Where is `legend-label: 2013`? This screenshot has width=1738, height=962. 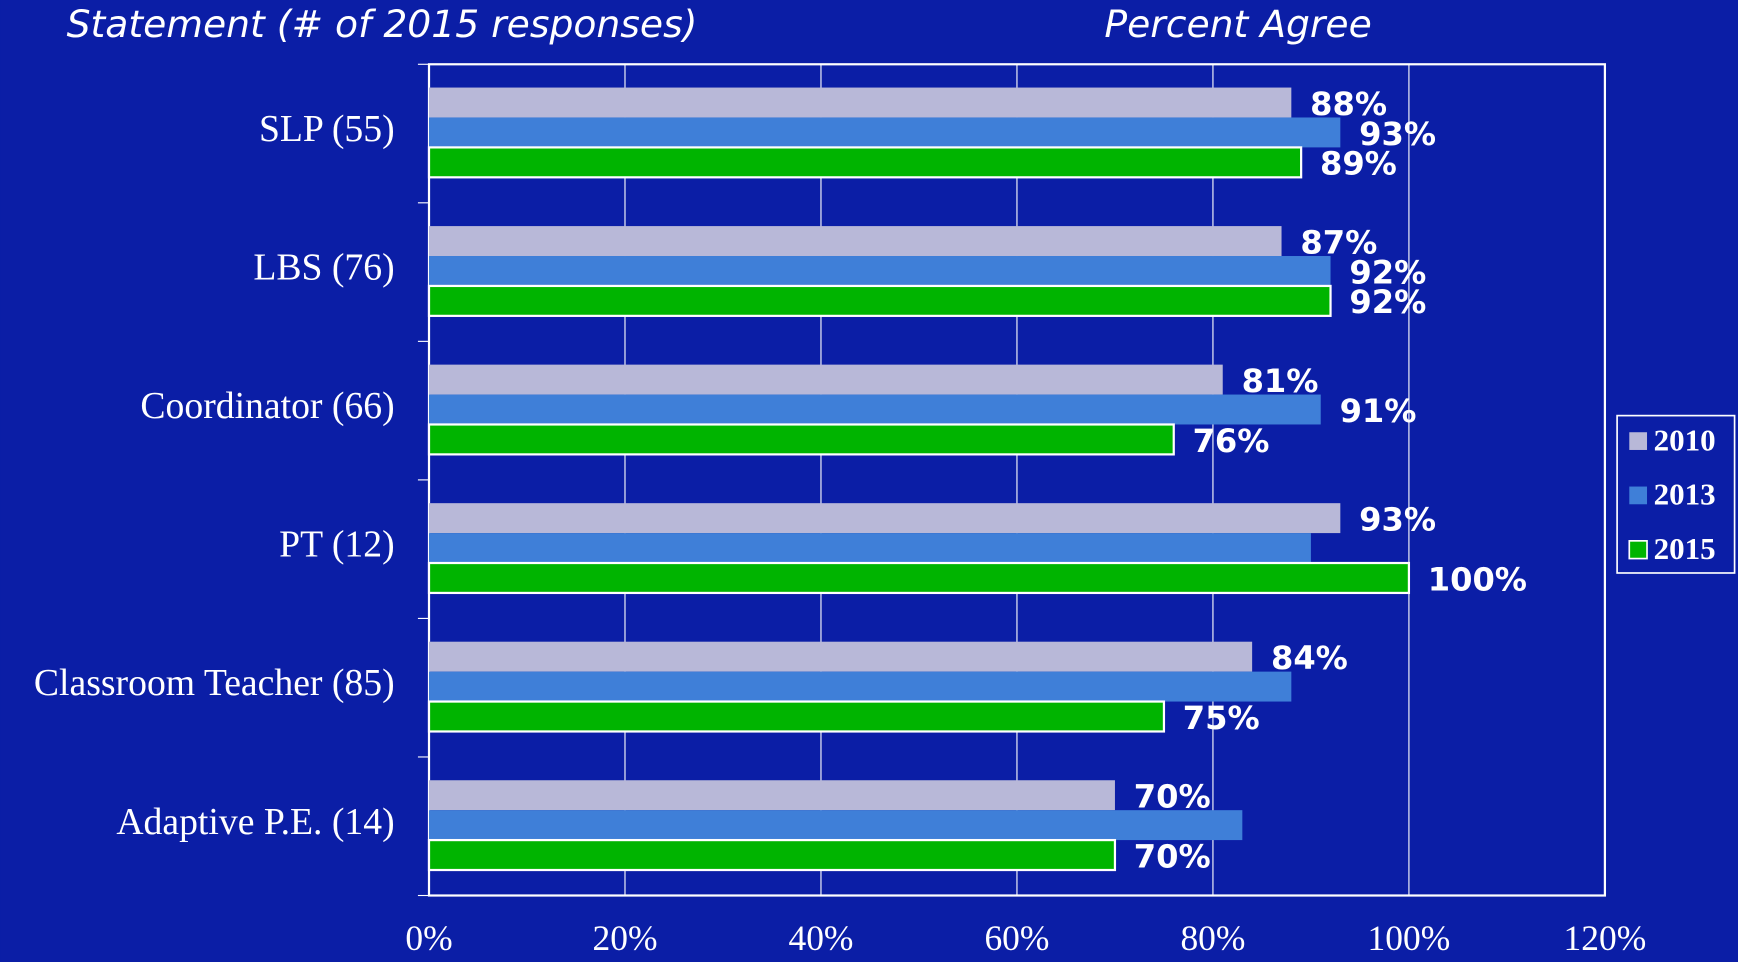 legend-label: 2013 is located at coordinates (1685, 494).